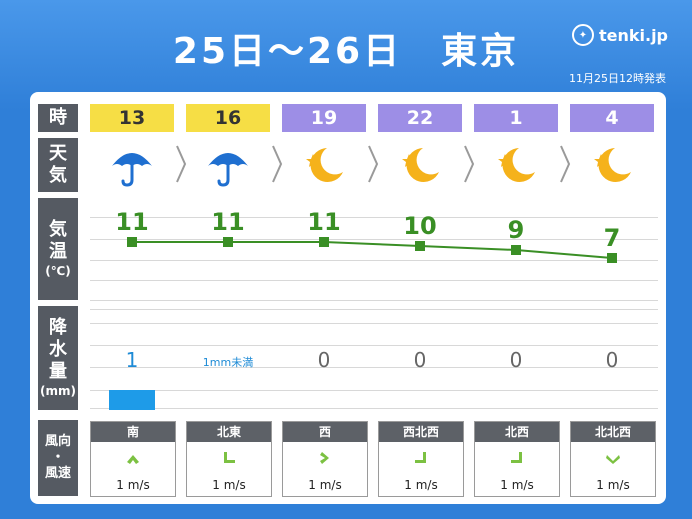 The image size is (692, 519). What do you see at coordinates (612, 238) in the screenshot?
I see `temperature-value: 7` at bounding box center [612, 238].